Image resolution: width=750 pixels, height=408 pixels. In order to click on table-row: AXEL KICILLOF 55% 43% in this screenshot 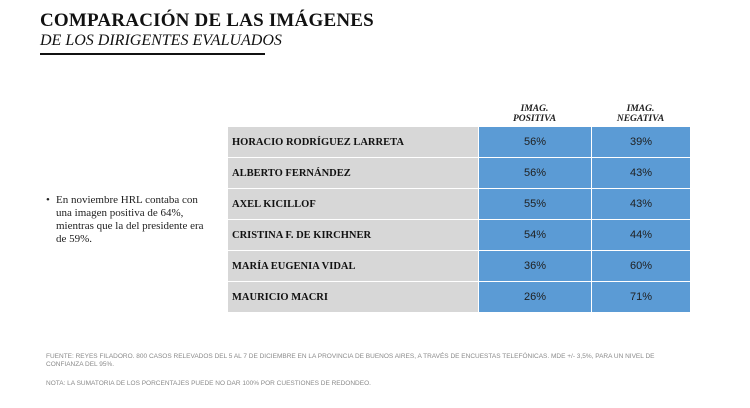, I will do `click(459, 204)`.